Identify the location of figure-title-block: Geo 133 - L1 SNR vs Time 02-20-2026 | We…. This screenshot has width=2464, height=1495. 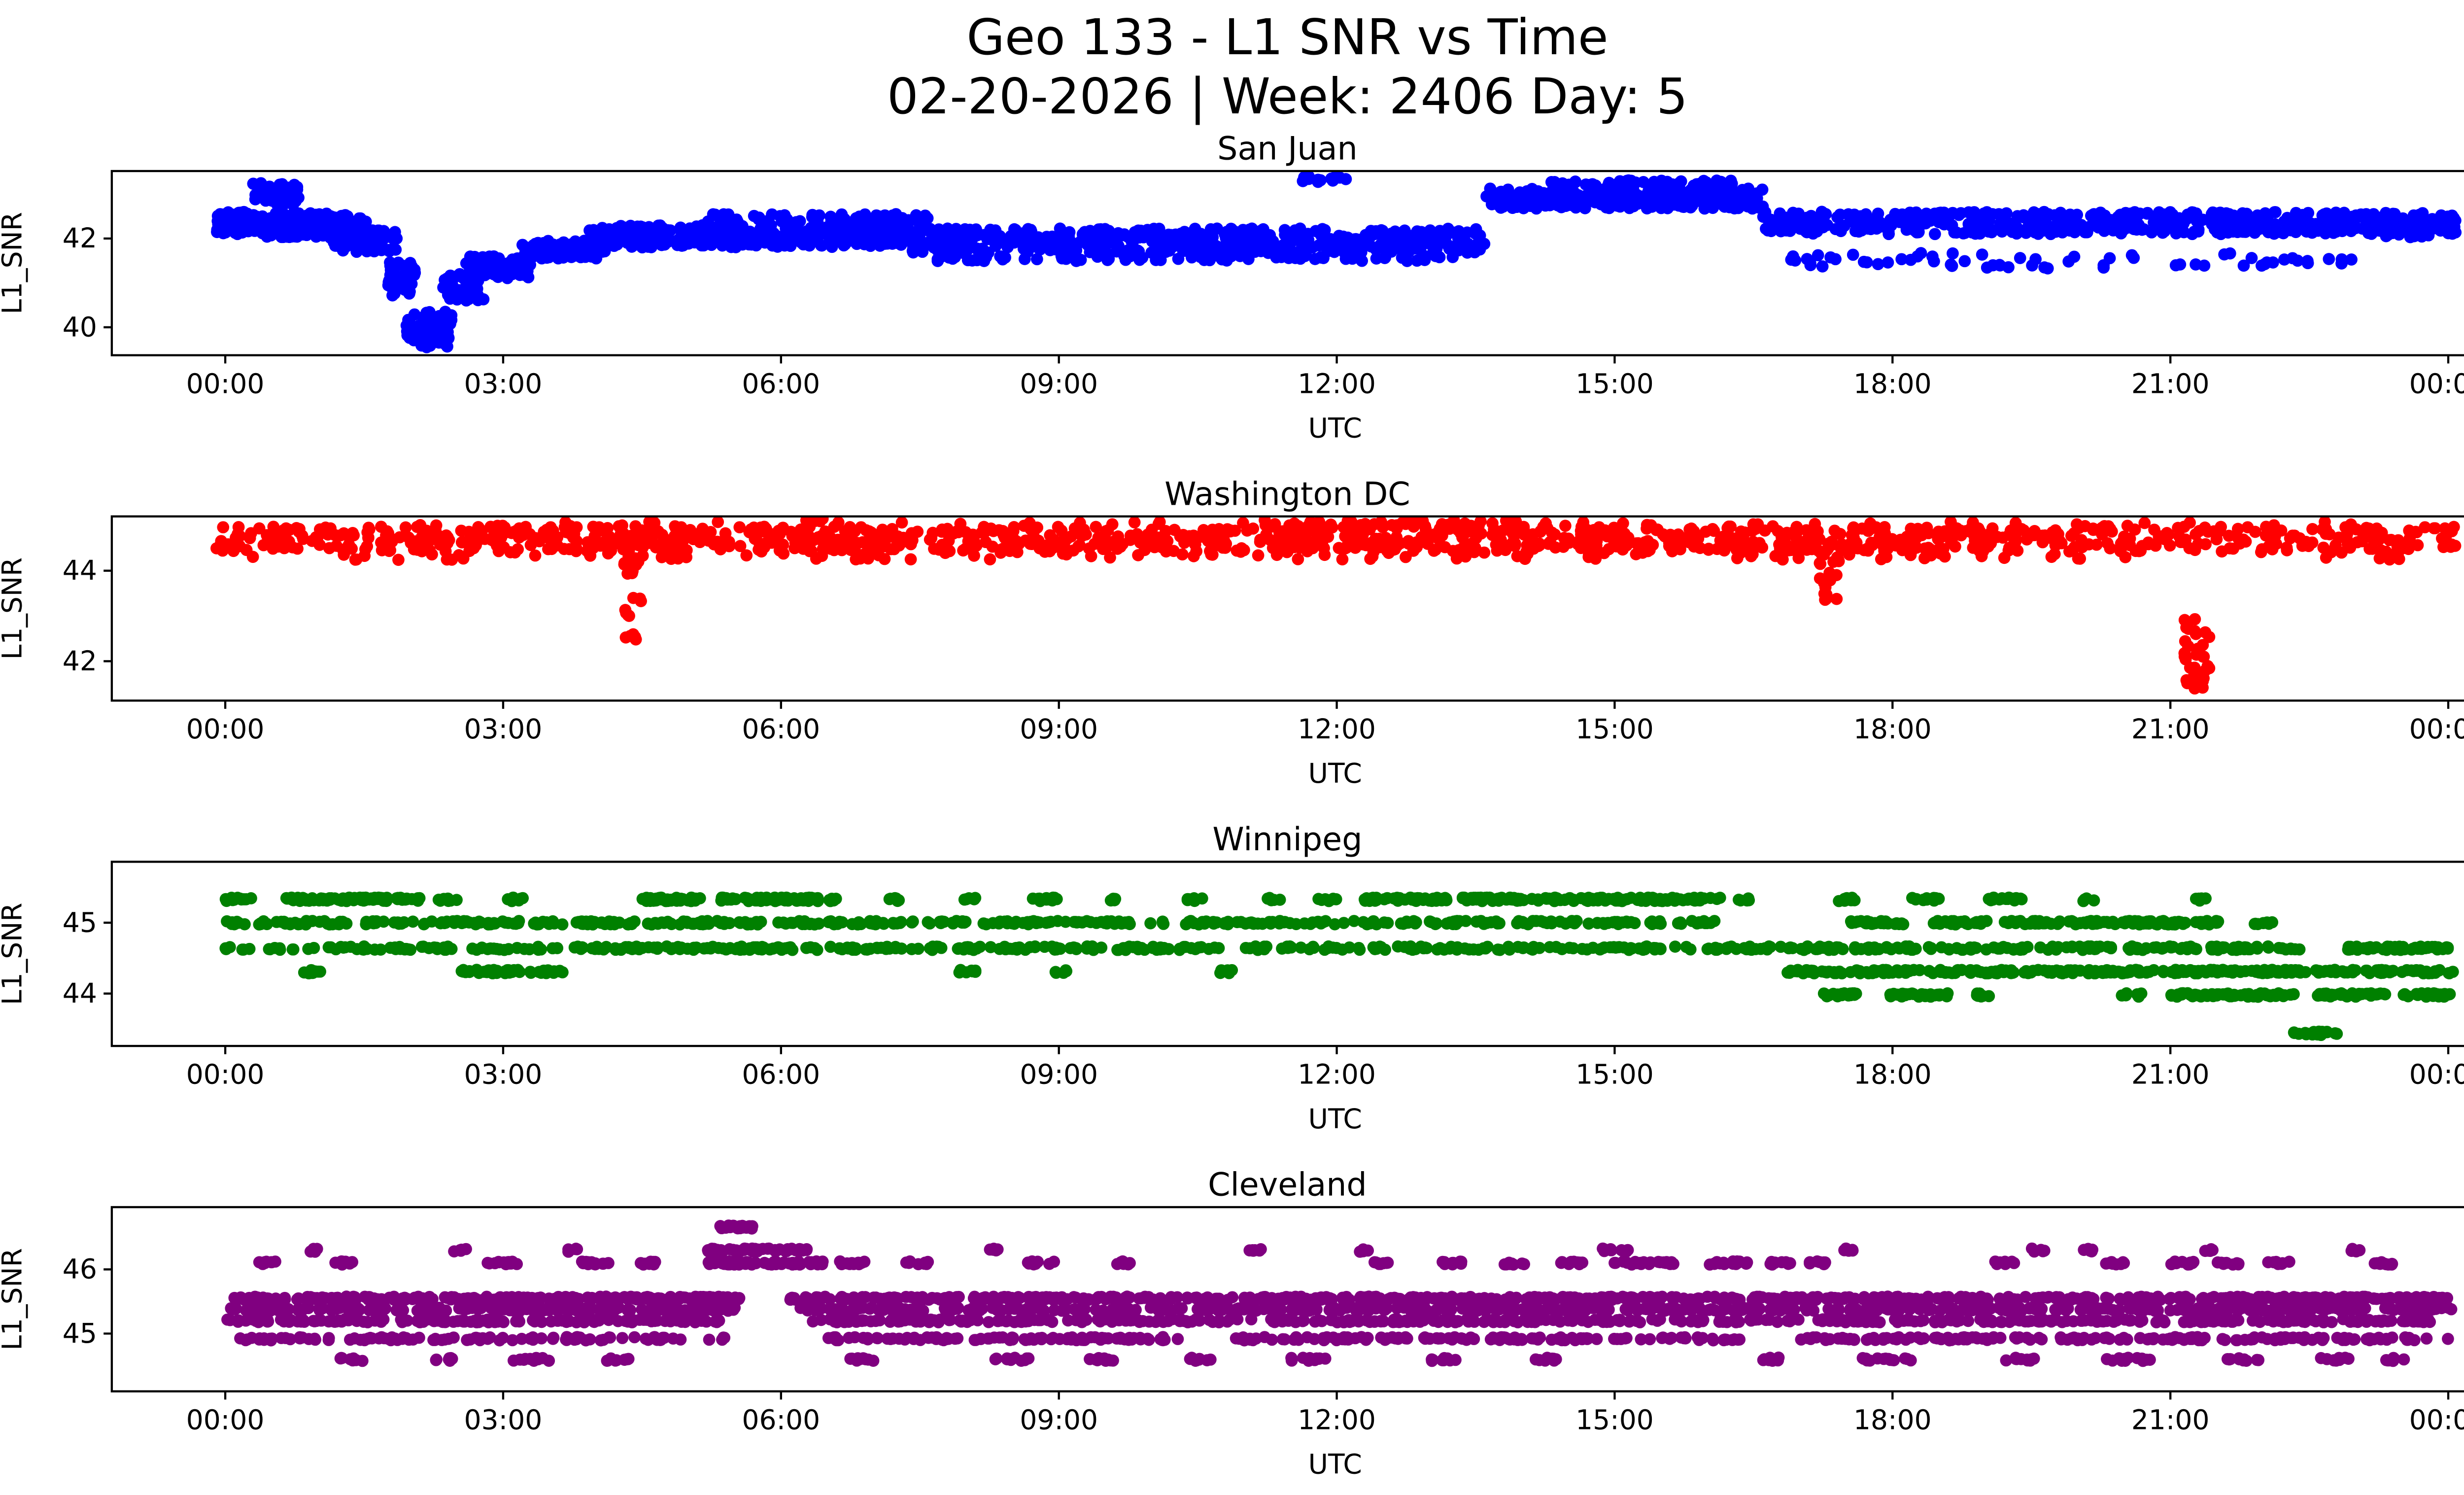
(1232, 64).